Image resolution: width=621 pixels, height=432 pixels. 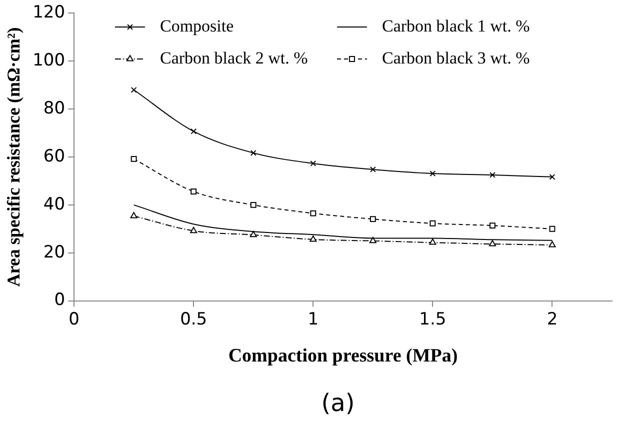 I want to click on legend-label: Composite, so click(x=197, y=26).